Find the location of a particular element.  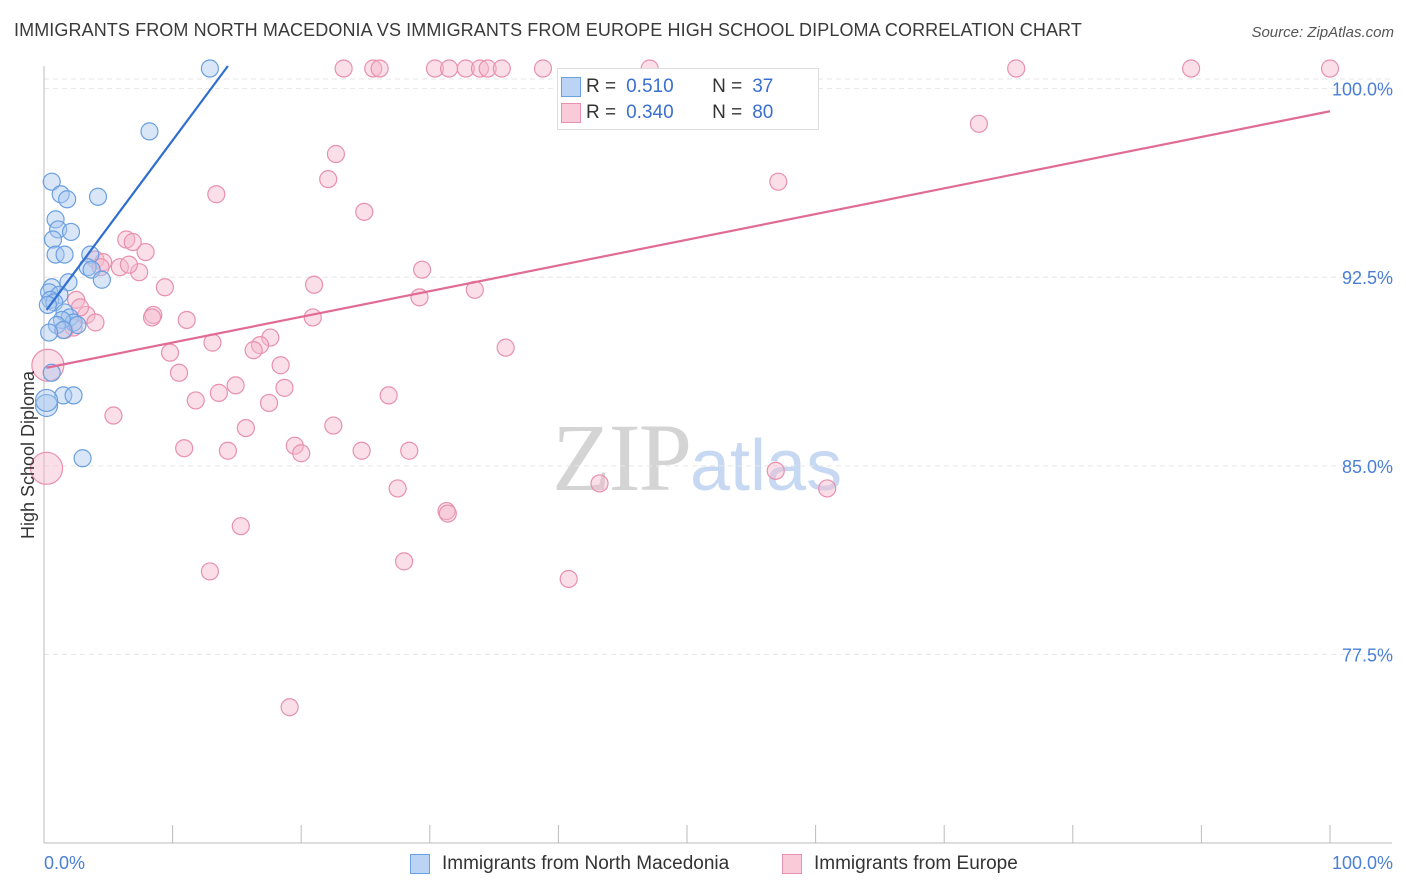

legend-swatch-europe is located at coordinates (792, 864).